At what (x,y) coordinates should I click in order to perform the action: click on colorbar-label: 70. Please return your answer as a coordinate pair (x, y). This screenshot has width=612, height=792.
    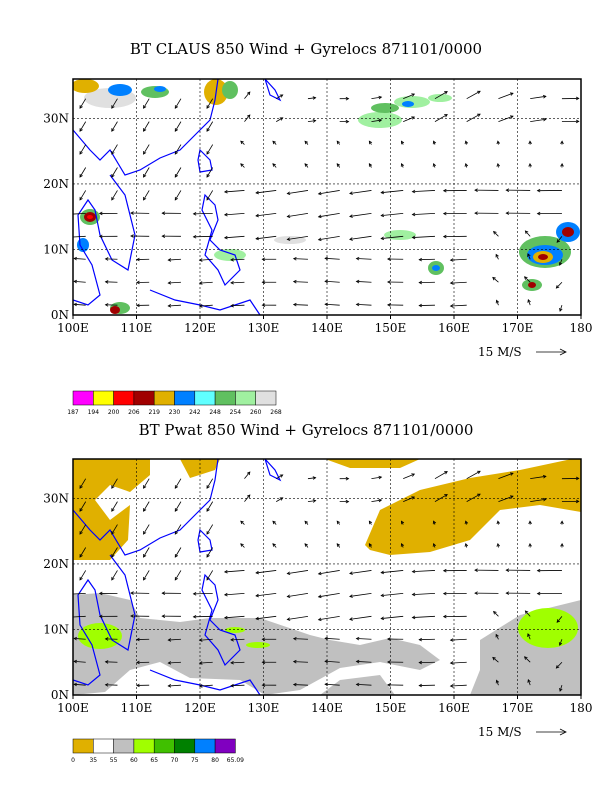
    Looking at the image, I should click on (175, 760).